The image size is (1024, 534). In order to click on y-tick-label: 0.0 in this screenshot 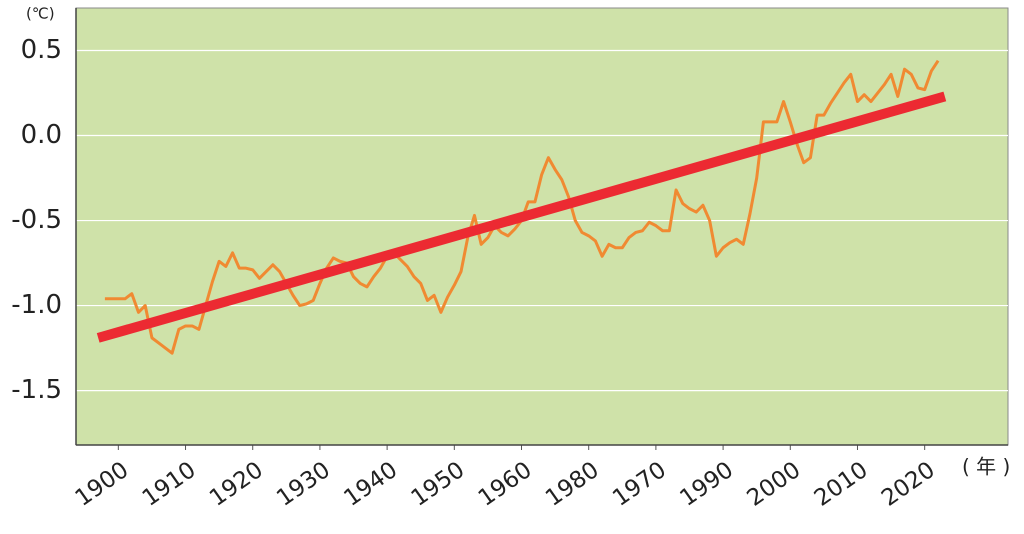, I will do `click(41, 135)`.